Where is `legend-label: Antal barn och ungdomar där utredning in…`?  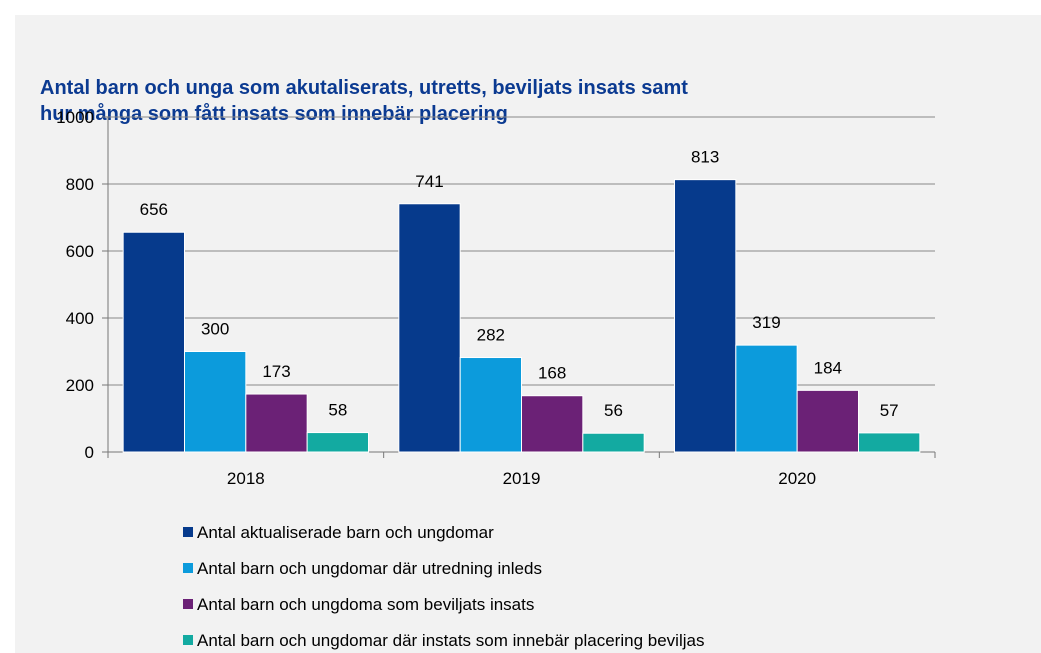 legend-label: Antal barn och ungdomar där utredning in… is located at coordinates (369, 568).